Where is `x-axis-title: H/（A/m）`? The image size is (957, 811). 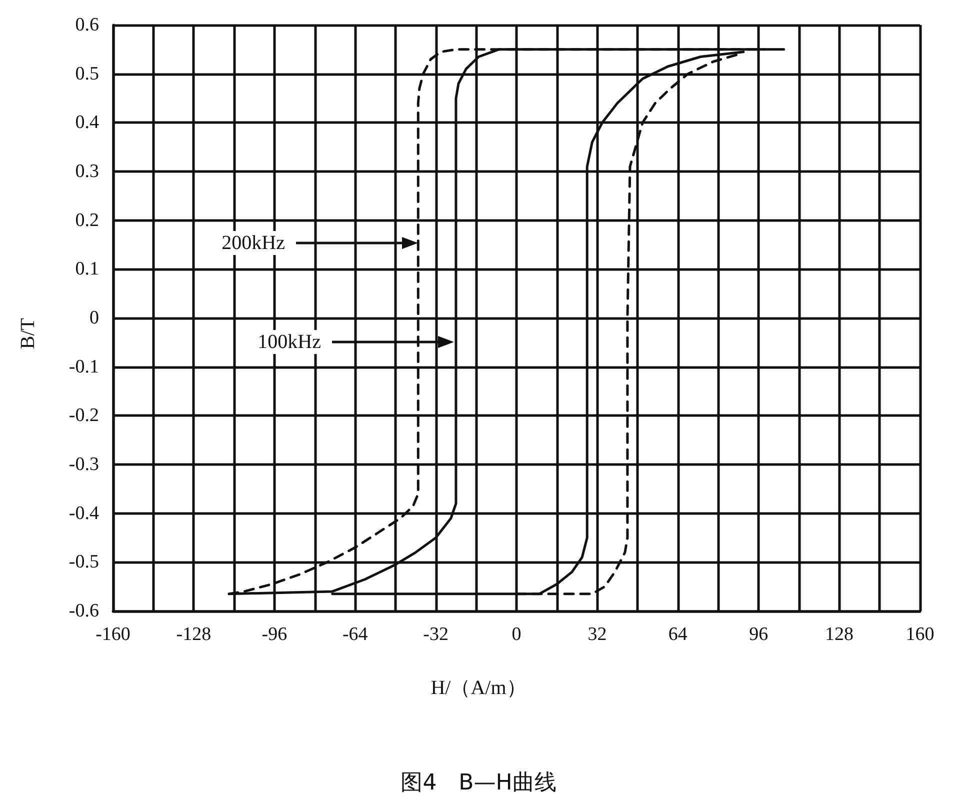 x-axis-title: H/（A/m） is located at coordinates (478, 688).